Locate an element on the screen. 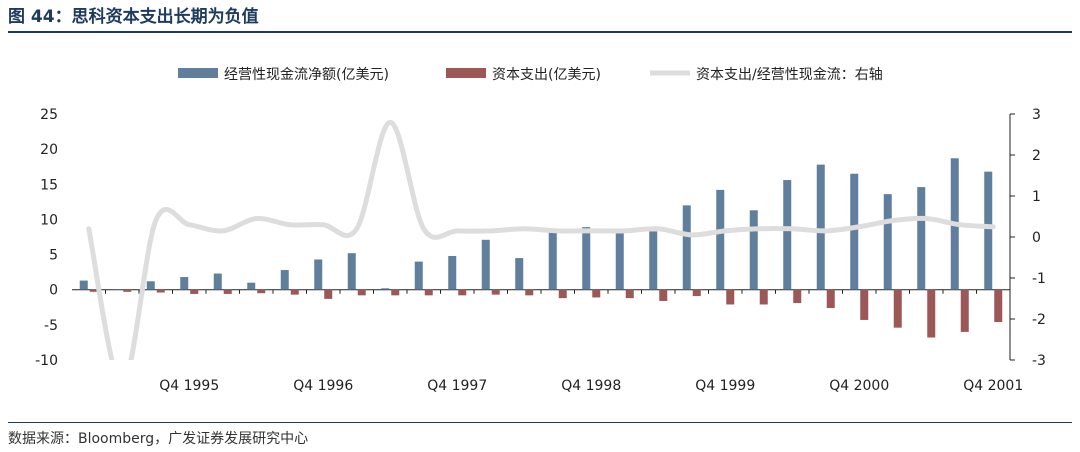  figure-title: 图 44：思科资本支出长期为负值 is located at coordinates (133, 17).